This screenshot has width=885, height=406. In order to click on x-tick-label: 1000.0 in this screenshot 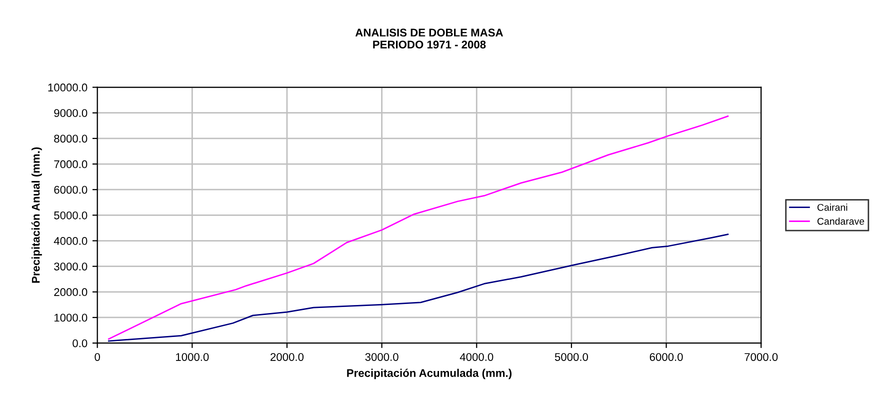, I will do `click(192, 357)`.